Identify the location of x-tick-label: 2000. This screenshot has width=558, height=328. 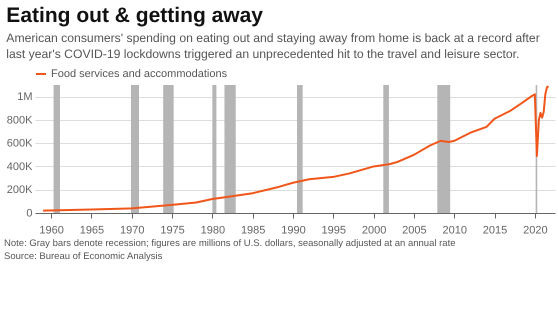
(374, 230).